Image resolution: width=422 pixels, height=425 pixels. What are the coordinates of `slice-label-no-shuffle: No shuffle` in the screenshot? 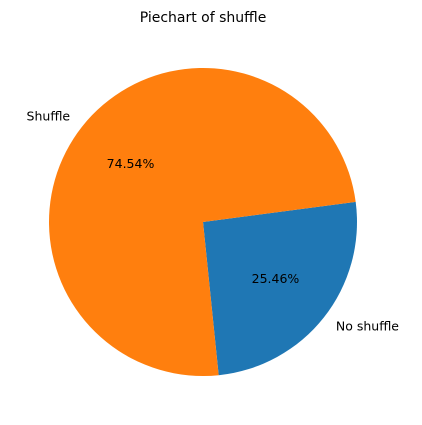 It's located at (367, 326).